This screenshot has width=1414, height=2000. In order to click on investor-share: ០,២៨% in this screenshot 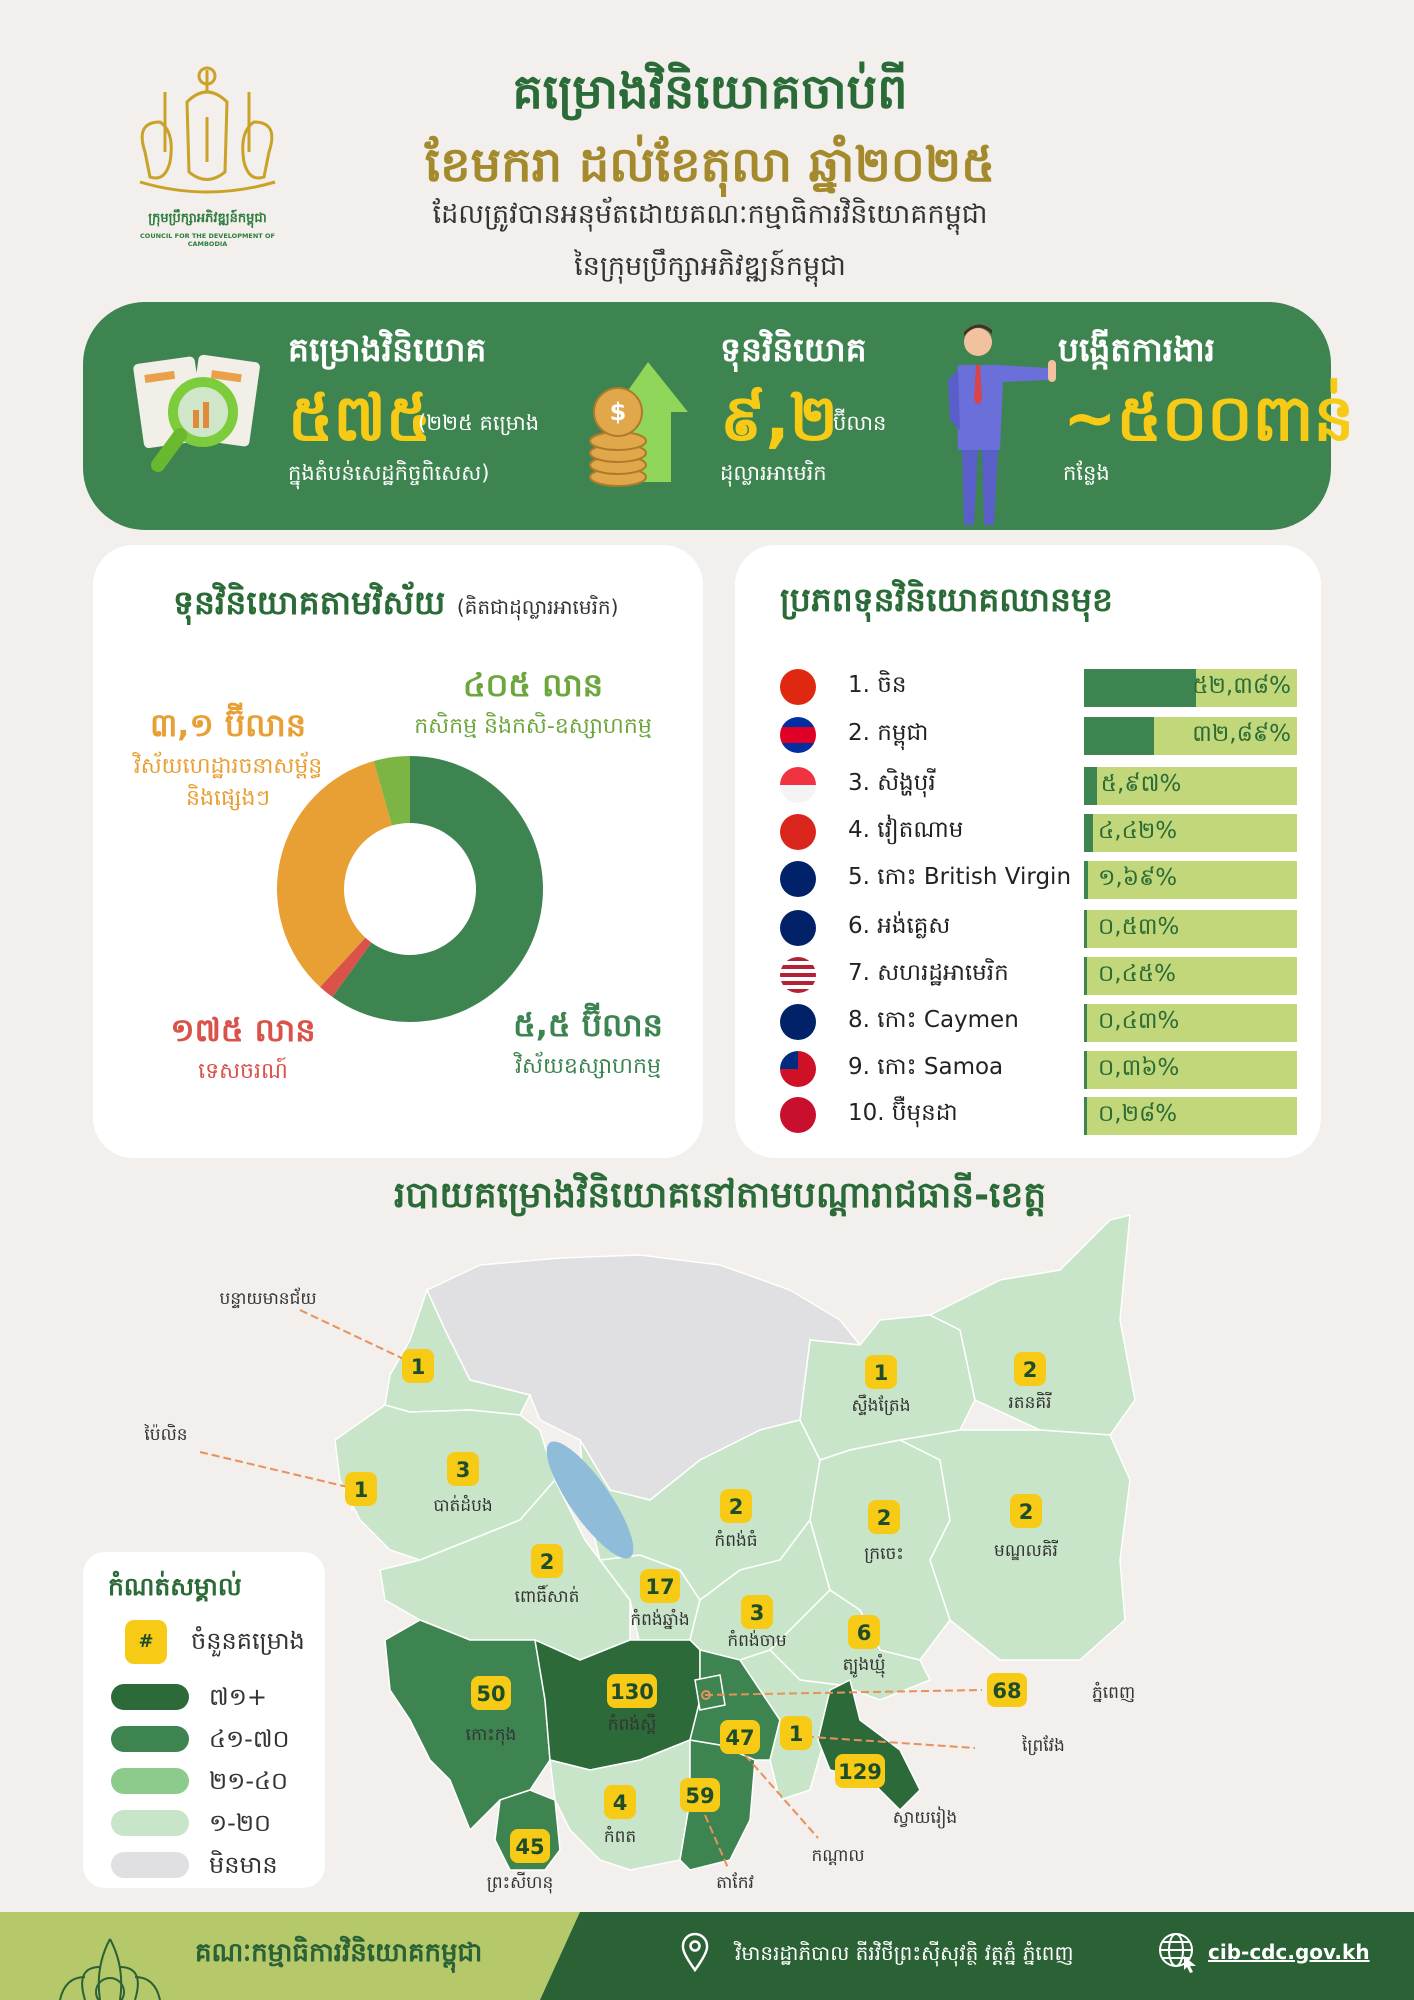, I will do `click(1138, 1114)`.